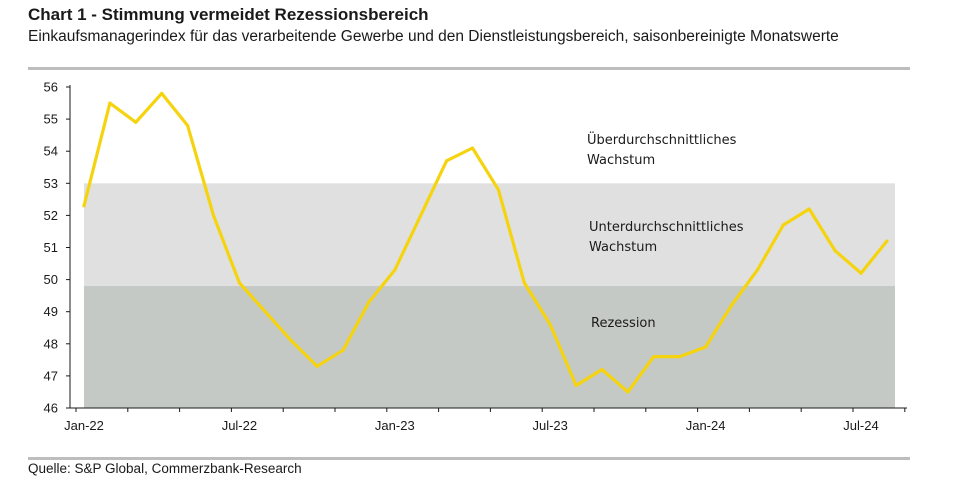 The width and height of the screenshot is (958, 492). I want to click on annotation-below-average-line1: Unterdurchschnittliches, so click(666, 227).